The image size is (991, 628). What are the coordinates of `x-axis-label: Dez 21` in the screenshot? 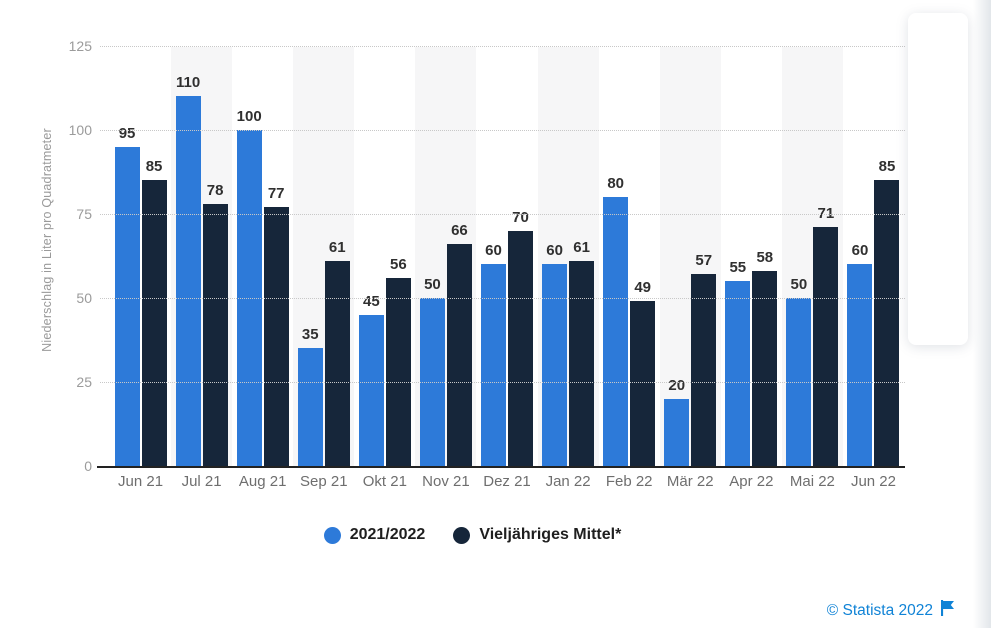 It's located at (507, 481).